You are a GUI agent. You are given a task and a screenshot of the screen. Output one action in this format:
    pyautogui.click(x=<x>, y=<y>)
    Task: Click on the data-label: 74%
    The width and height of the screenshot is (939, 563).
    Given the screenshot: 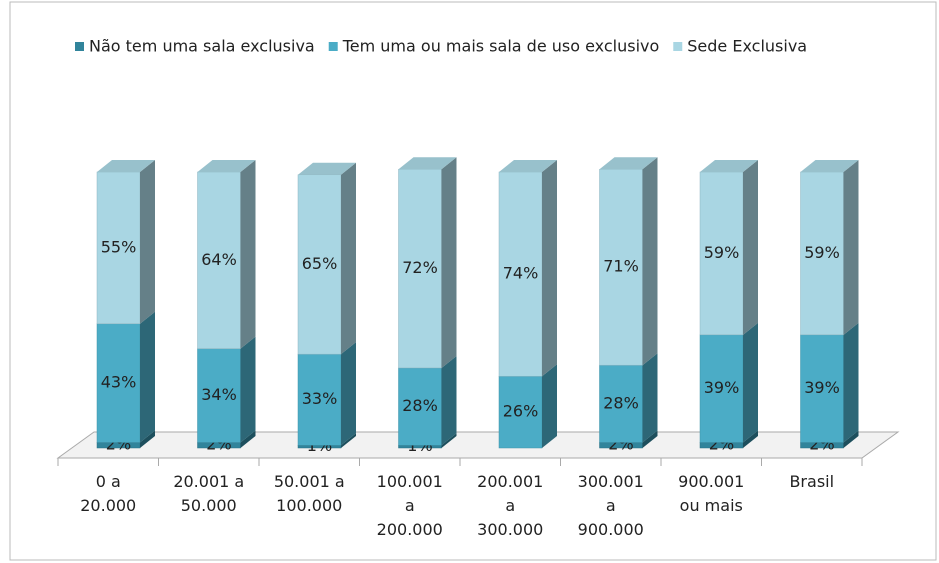 What is the action you would take?
    pyautogui.click(x=521, y=273)
    